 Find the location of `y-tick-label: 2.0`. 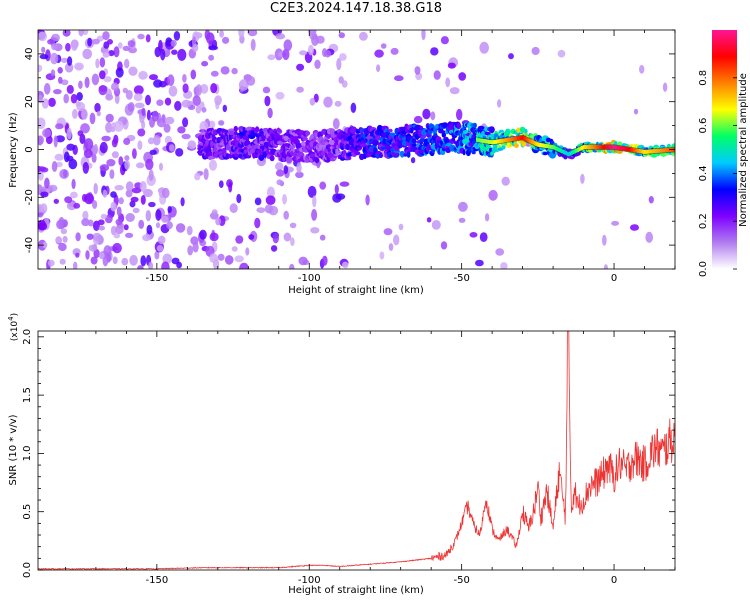

y-tick-label: 2.0 is located at coordinates (27, 337).